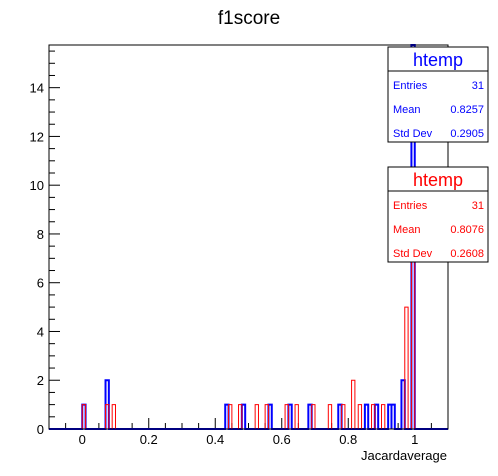 The width and height of the screenshot is (498, 476). Describe the element at coordinates (40, 429) in the screenshot. I see `y-tick-label: 0` at that location.